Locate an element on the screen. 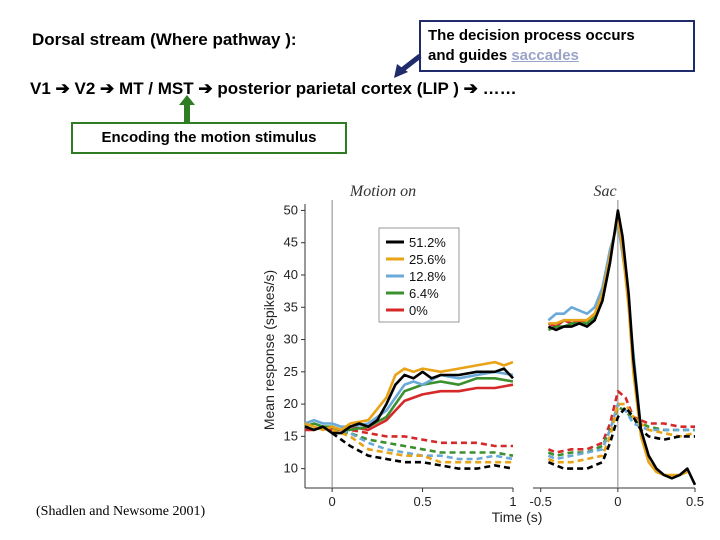 The image size is (720, 540). panel-2-title: Sac is located at coordinates (604, 191).